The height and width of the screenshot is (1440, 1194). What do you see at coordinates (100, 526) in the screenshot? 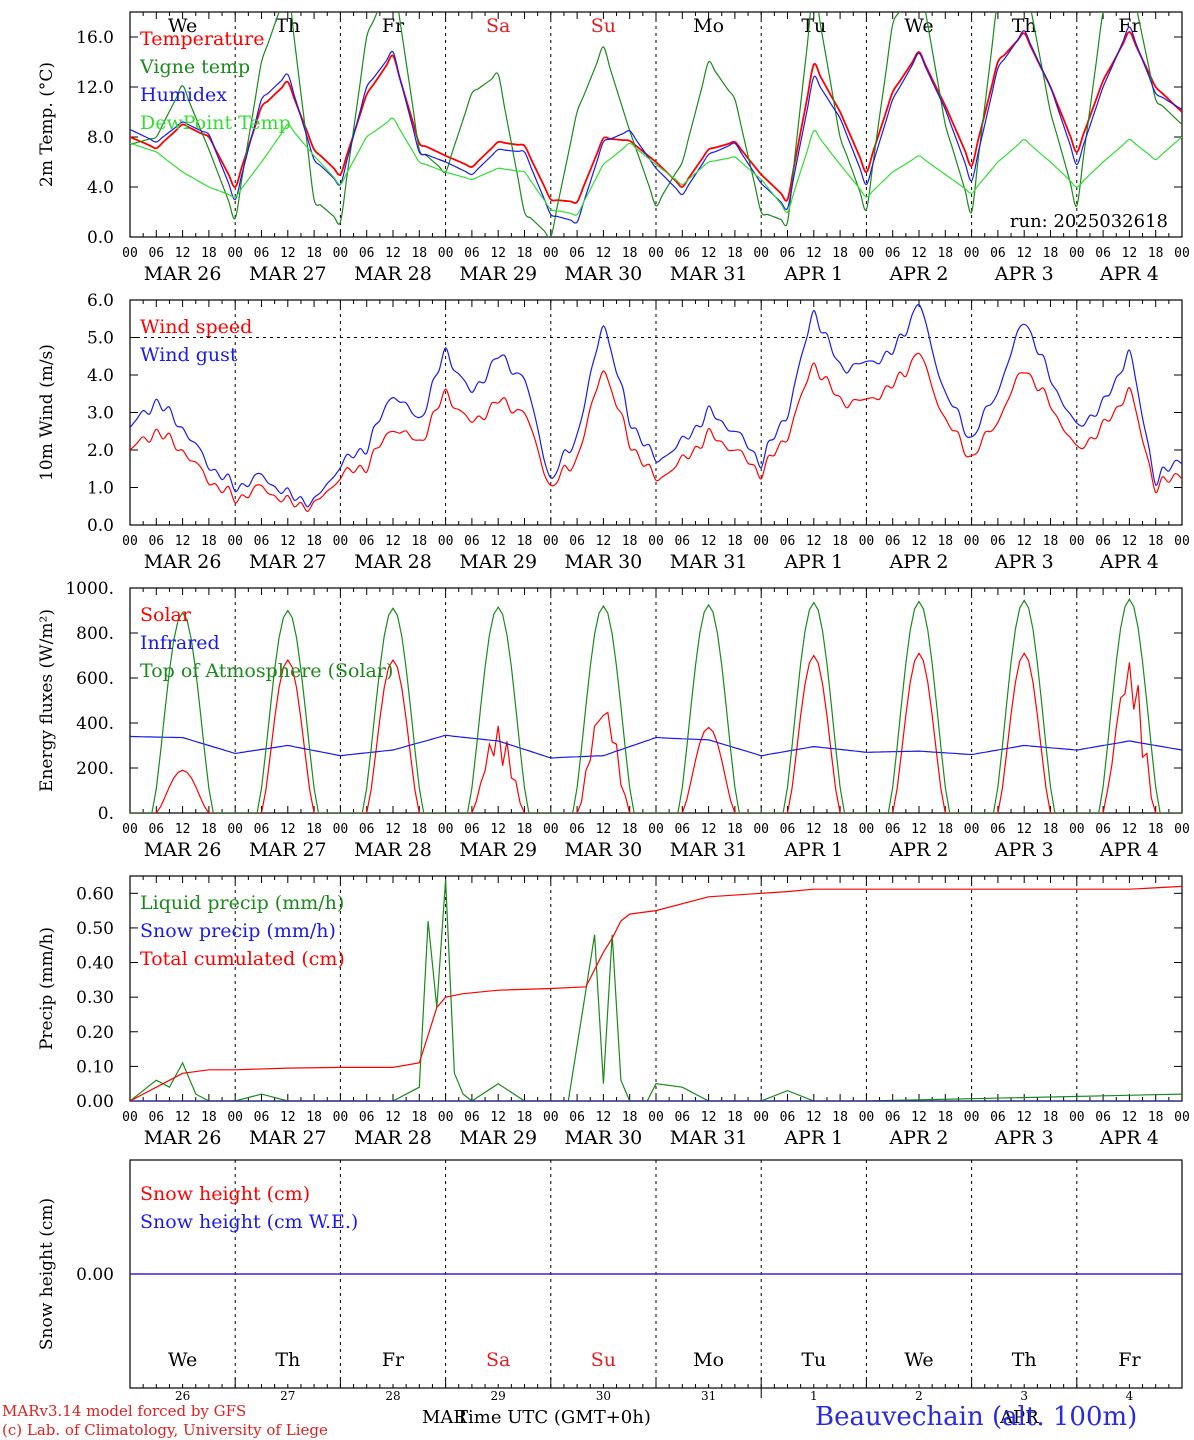
I see `y-tick-label: 0.0` at bounding box center [100, 526].